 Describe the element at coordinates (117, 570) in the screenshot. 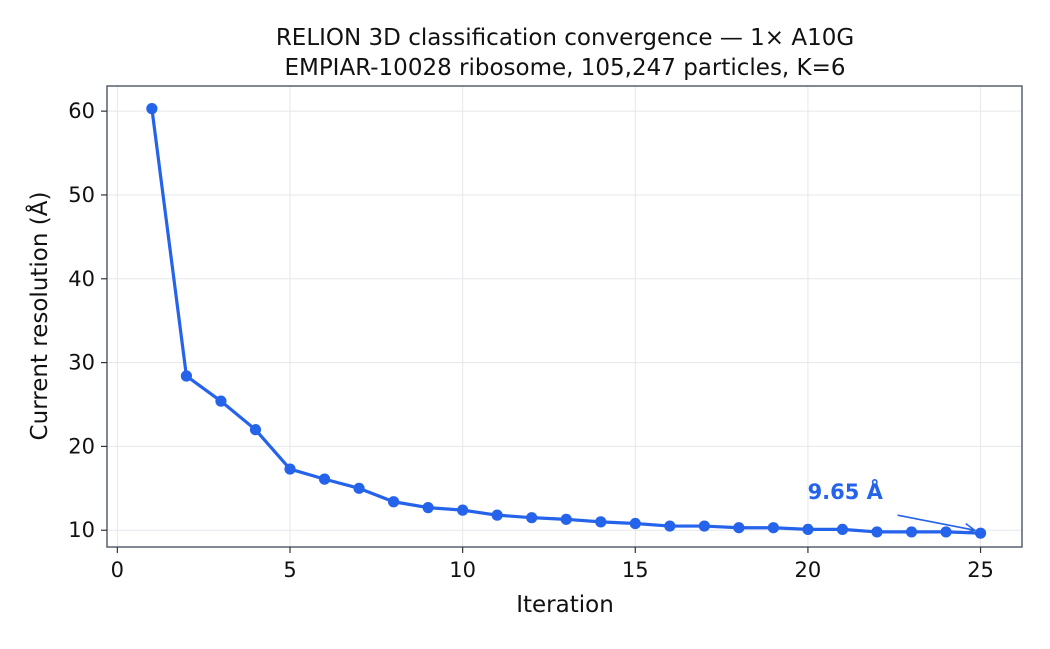

I see `x-tick-label: 0` at that location.